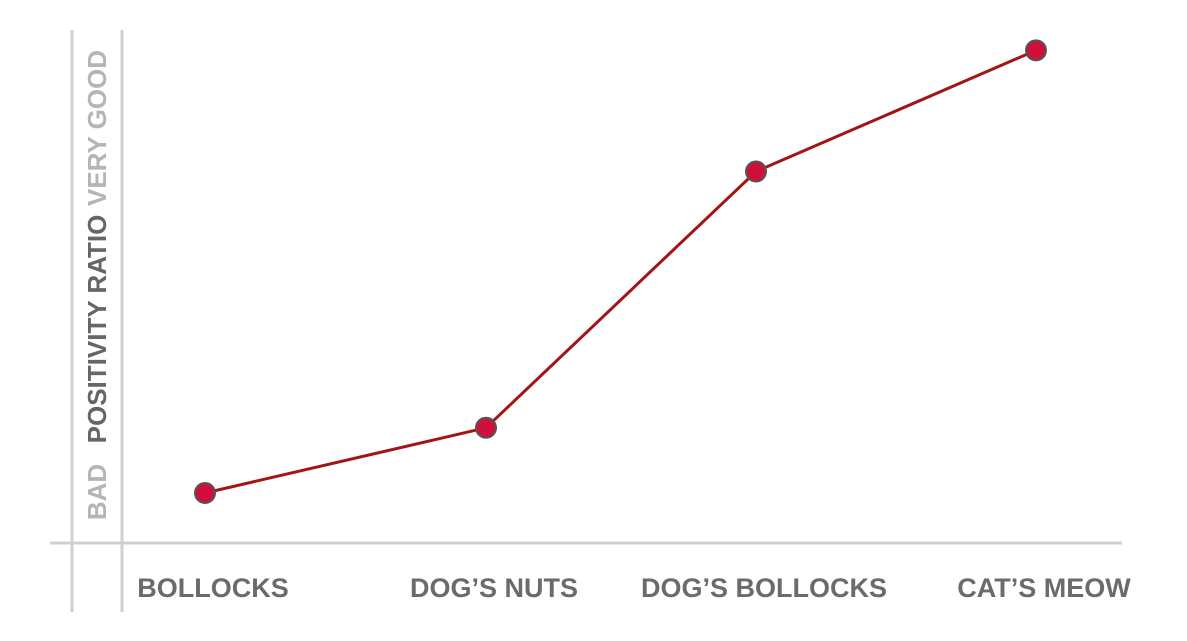 This screenshot has width=1187, height=641. Describe the element at coordinates (213, 588) in the screenshot. I see `x-tick-label: BOLLOCKS` at that location.